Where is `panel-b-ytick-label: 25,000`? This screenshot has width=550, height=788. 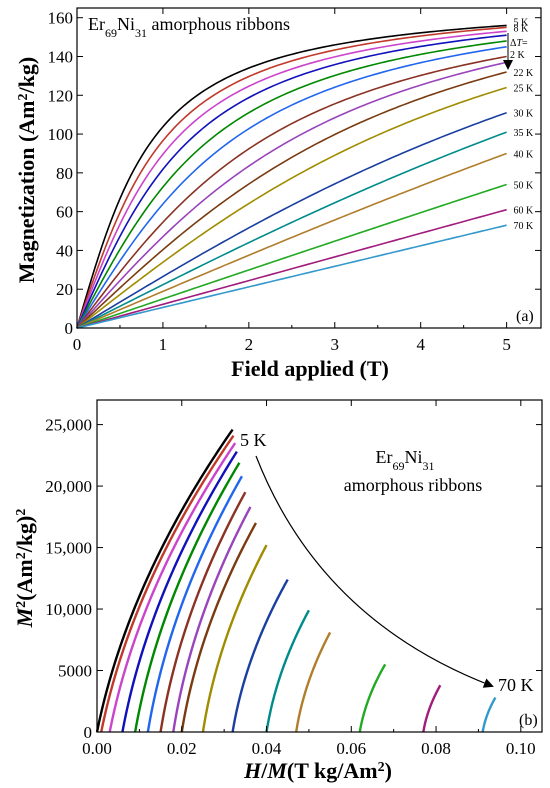 panel-b-ytick-label: 25,000 is located at coordinates (68, 425).